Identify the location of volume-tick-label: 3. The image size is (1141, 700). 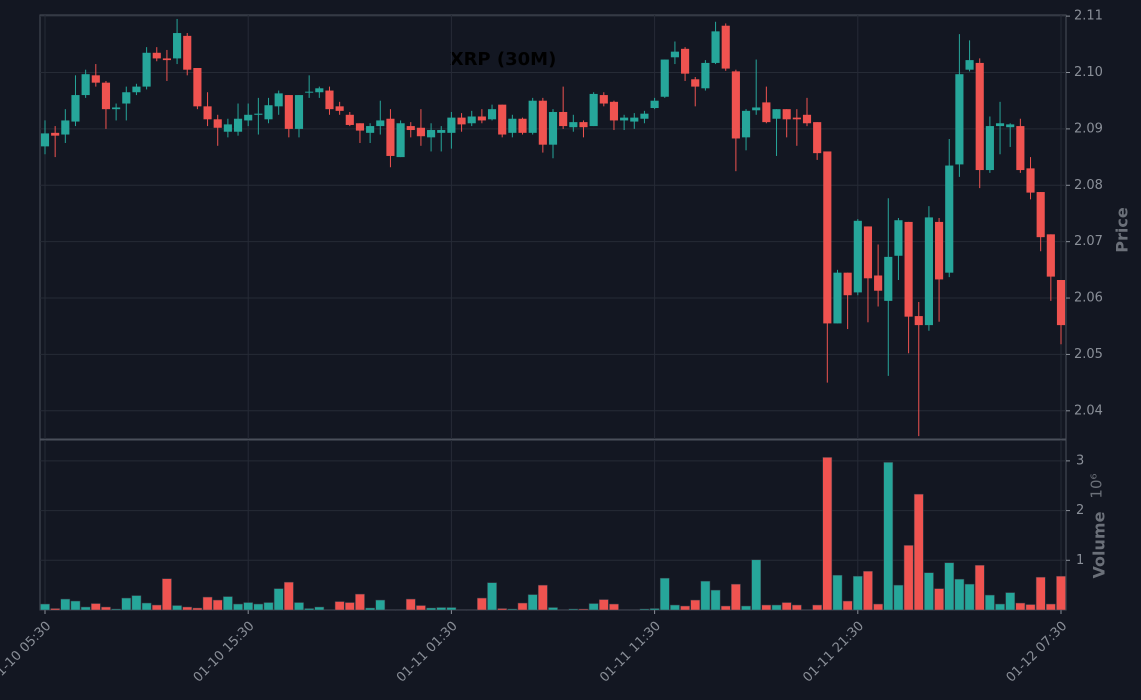
(1080, 460).